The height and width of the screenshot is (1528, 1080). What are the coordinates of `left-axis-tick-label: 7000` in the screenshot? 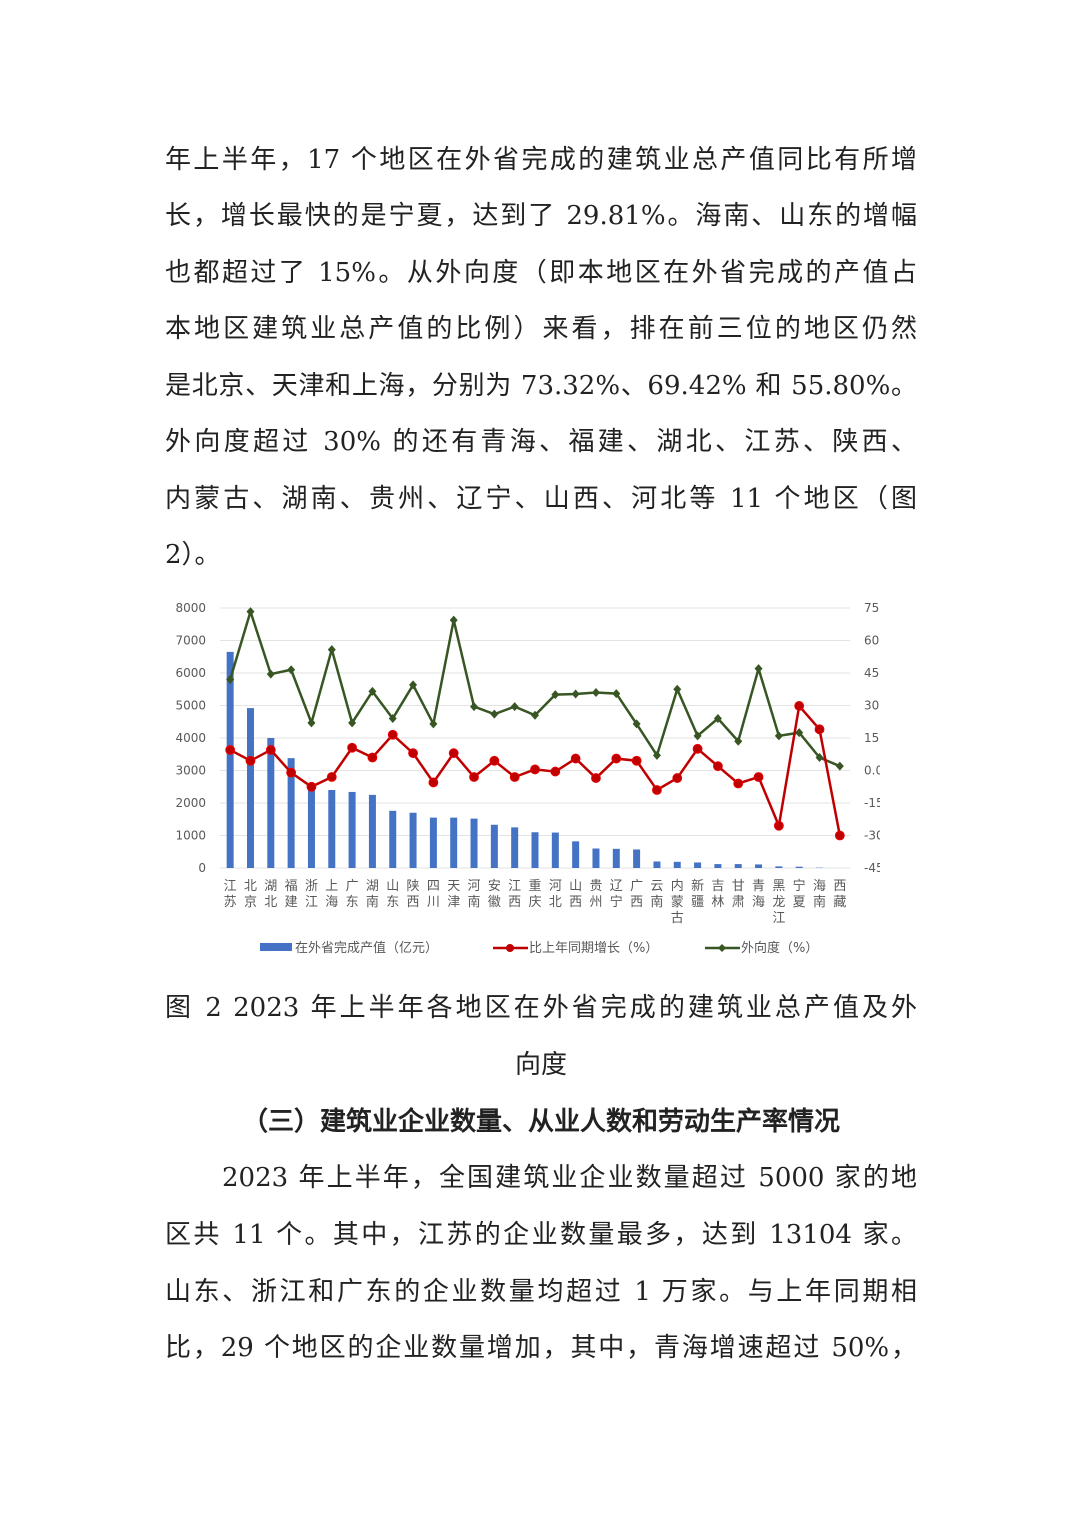 It's located at (190, 641).